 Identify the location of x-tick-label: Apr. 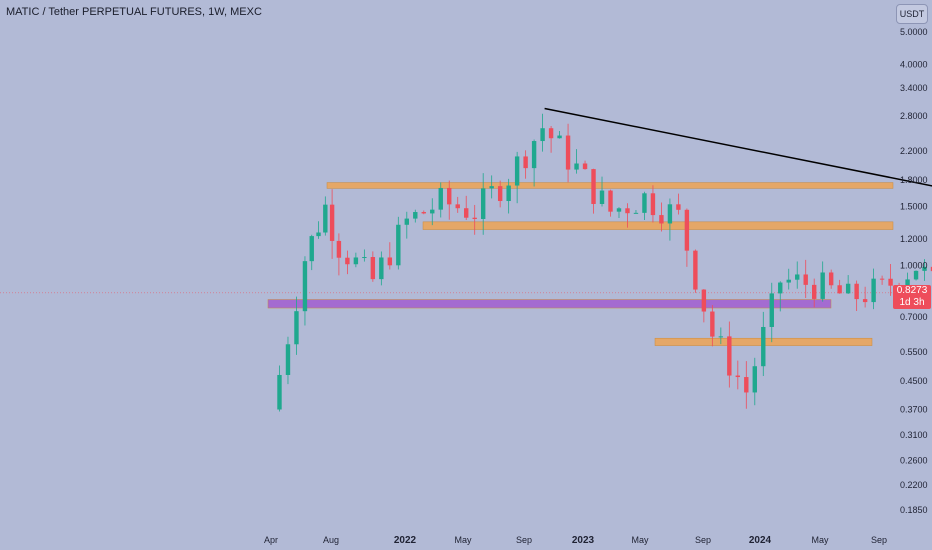
(271, 540).